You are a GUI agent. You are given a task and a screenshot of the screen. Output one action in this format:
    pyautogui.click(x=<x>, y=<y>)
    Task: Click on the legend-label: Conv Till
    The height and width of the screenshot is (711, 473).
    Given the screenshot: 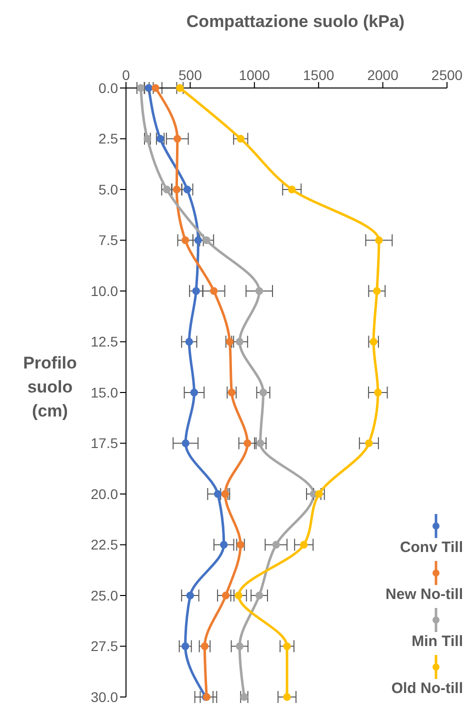 What is the action you would take?
    pyautogui.click(x=431, y=547)
    